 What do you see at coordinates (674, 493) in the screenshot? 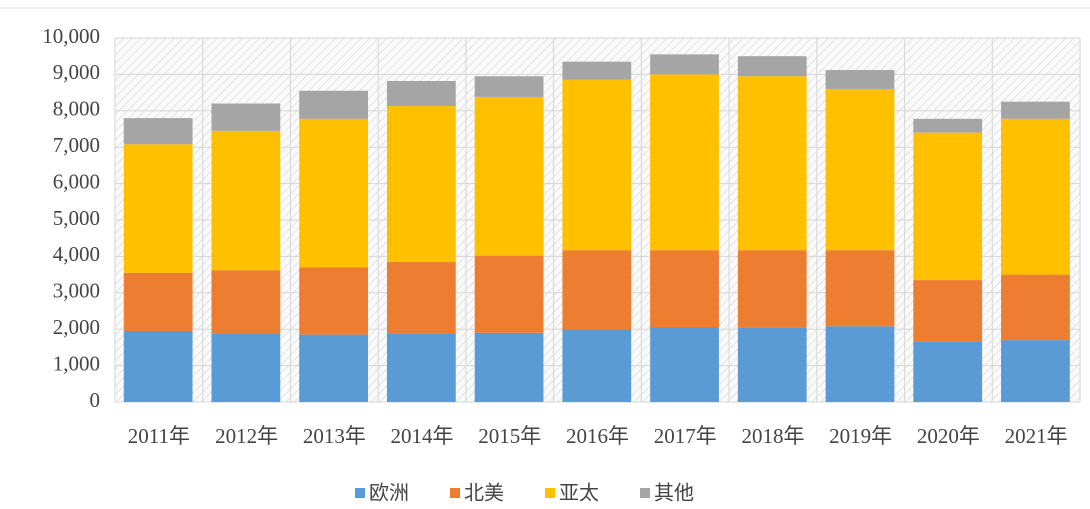
I see `legend-label: 其他` at bounding box center [674, 493].